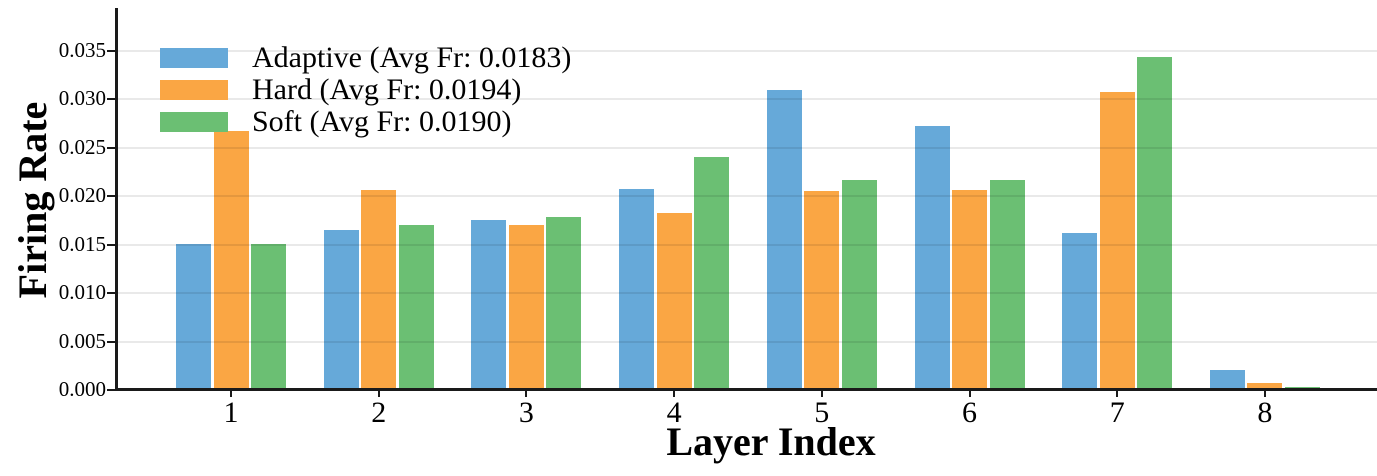  What do you see at coordinates (82, 195) in the screenshot?
I see `y-tick-label: 0.020` at bounding box center [82, 195].